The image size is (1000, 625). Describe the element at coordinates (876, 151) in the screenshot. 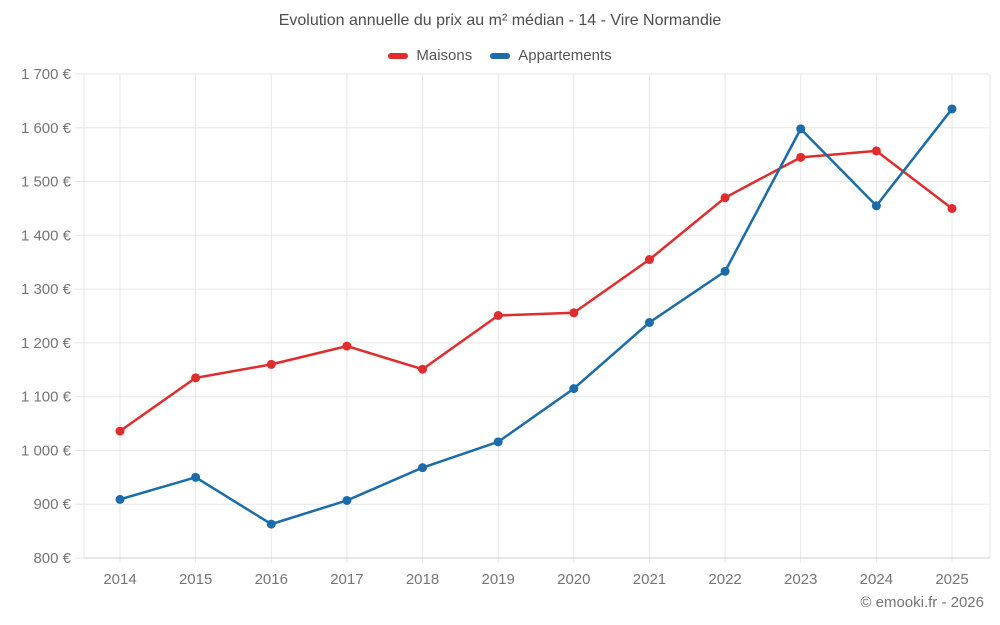

I see `maisons-point-2024` at that location.